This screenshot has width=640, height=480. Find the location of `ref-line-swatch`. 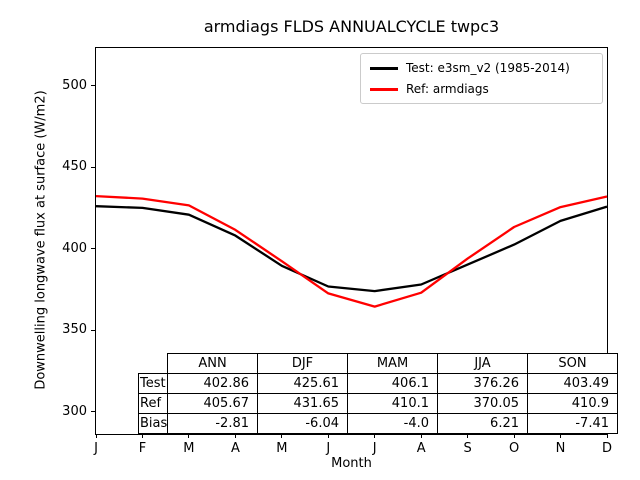

ref-line-swatch is located at coordinates (384, 89).